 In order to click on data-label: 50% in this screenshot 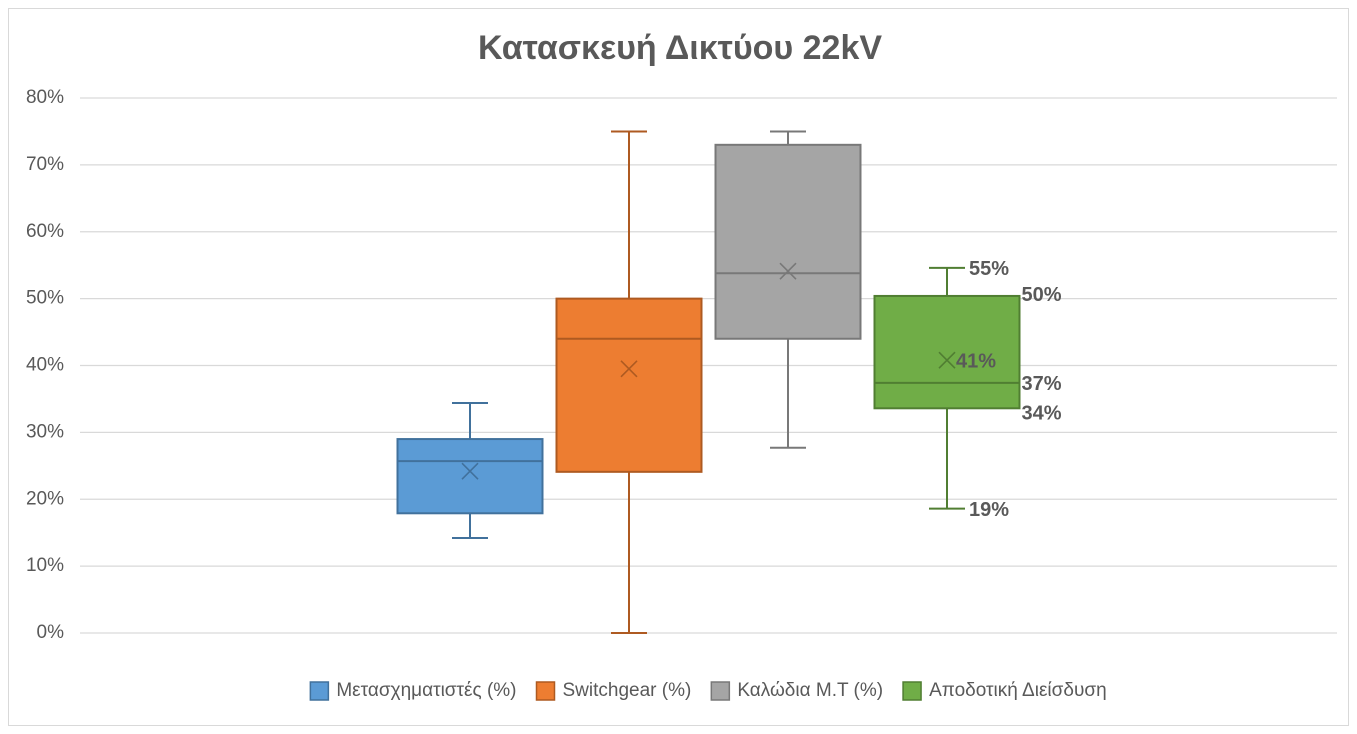, I will do `click(1042, 295)`.